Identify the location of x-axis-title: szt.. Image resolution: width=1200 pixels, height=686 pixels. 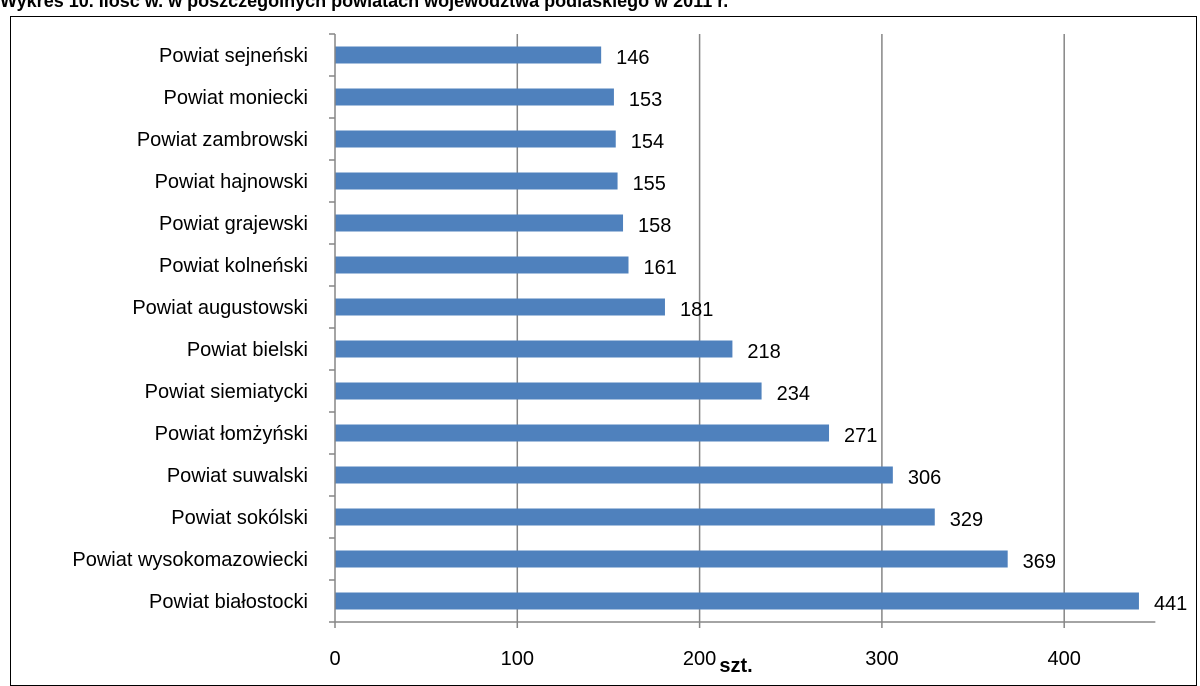
(735, 666).